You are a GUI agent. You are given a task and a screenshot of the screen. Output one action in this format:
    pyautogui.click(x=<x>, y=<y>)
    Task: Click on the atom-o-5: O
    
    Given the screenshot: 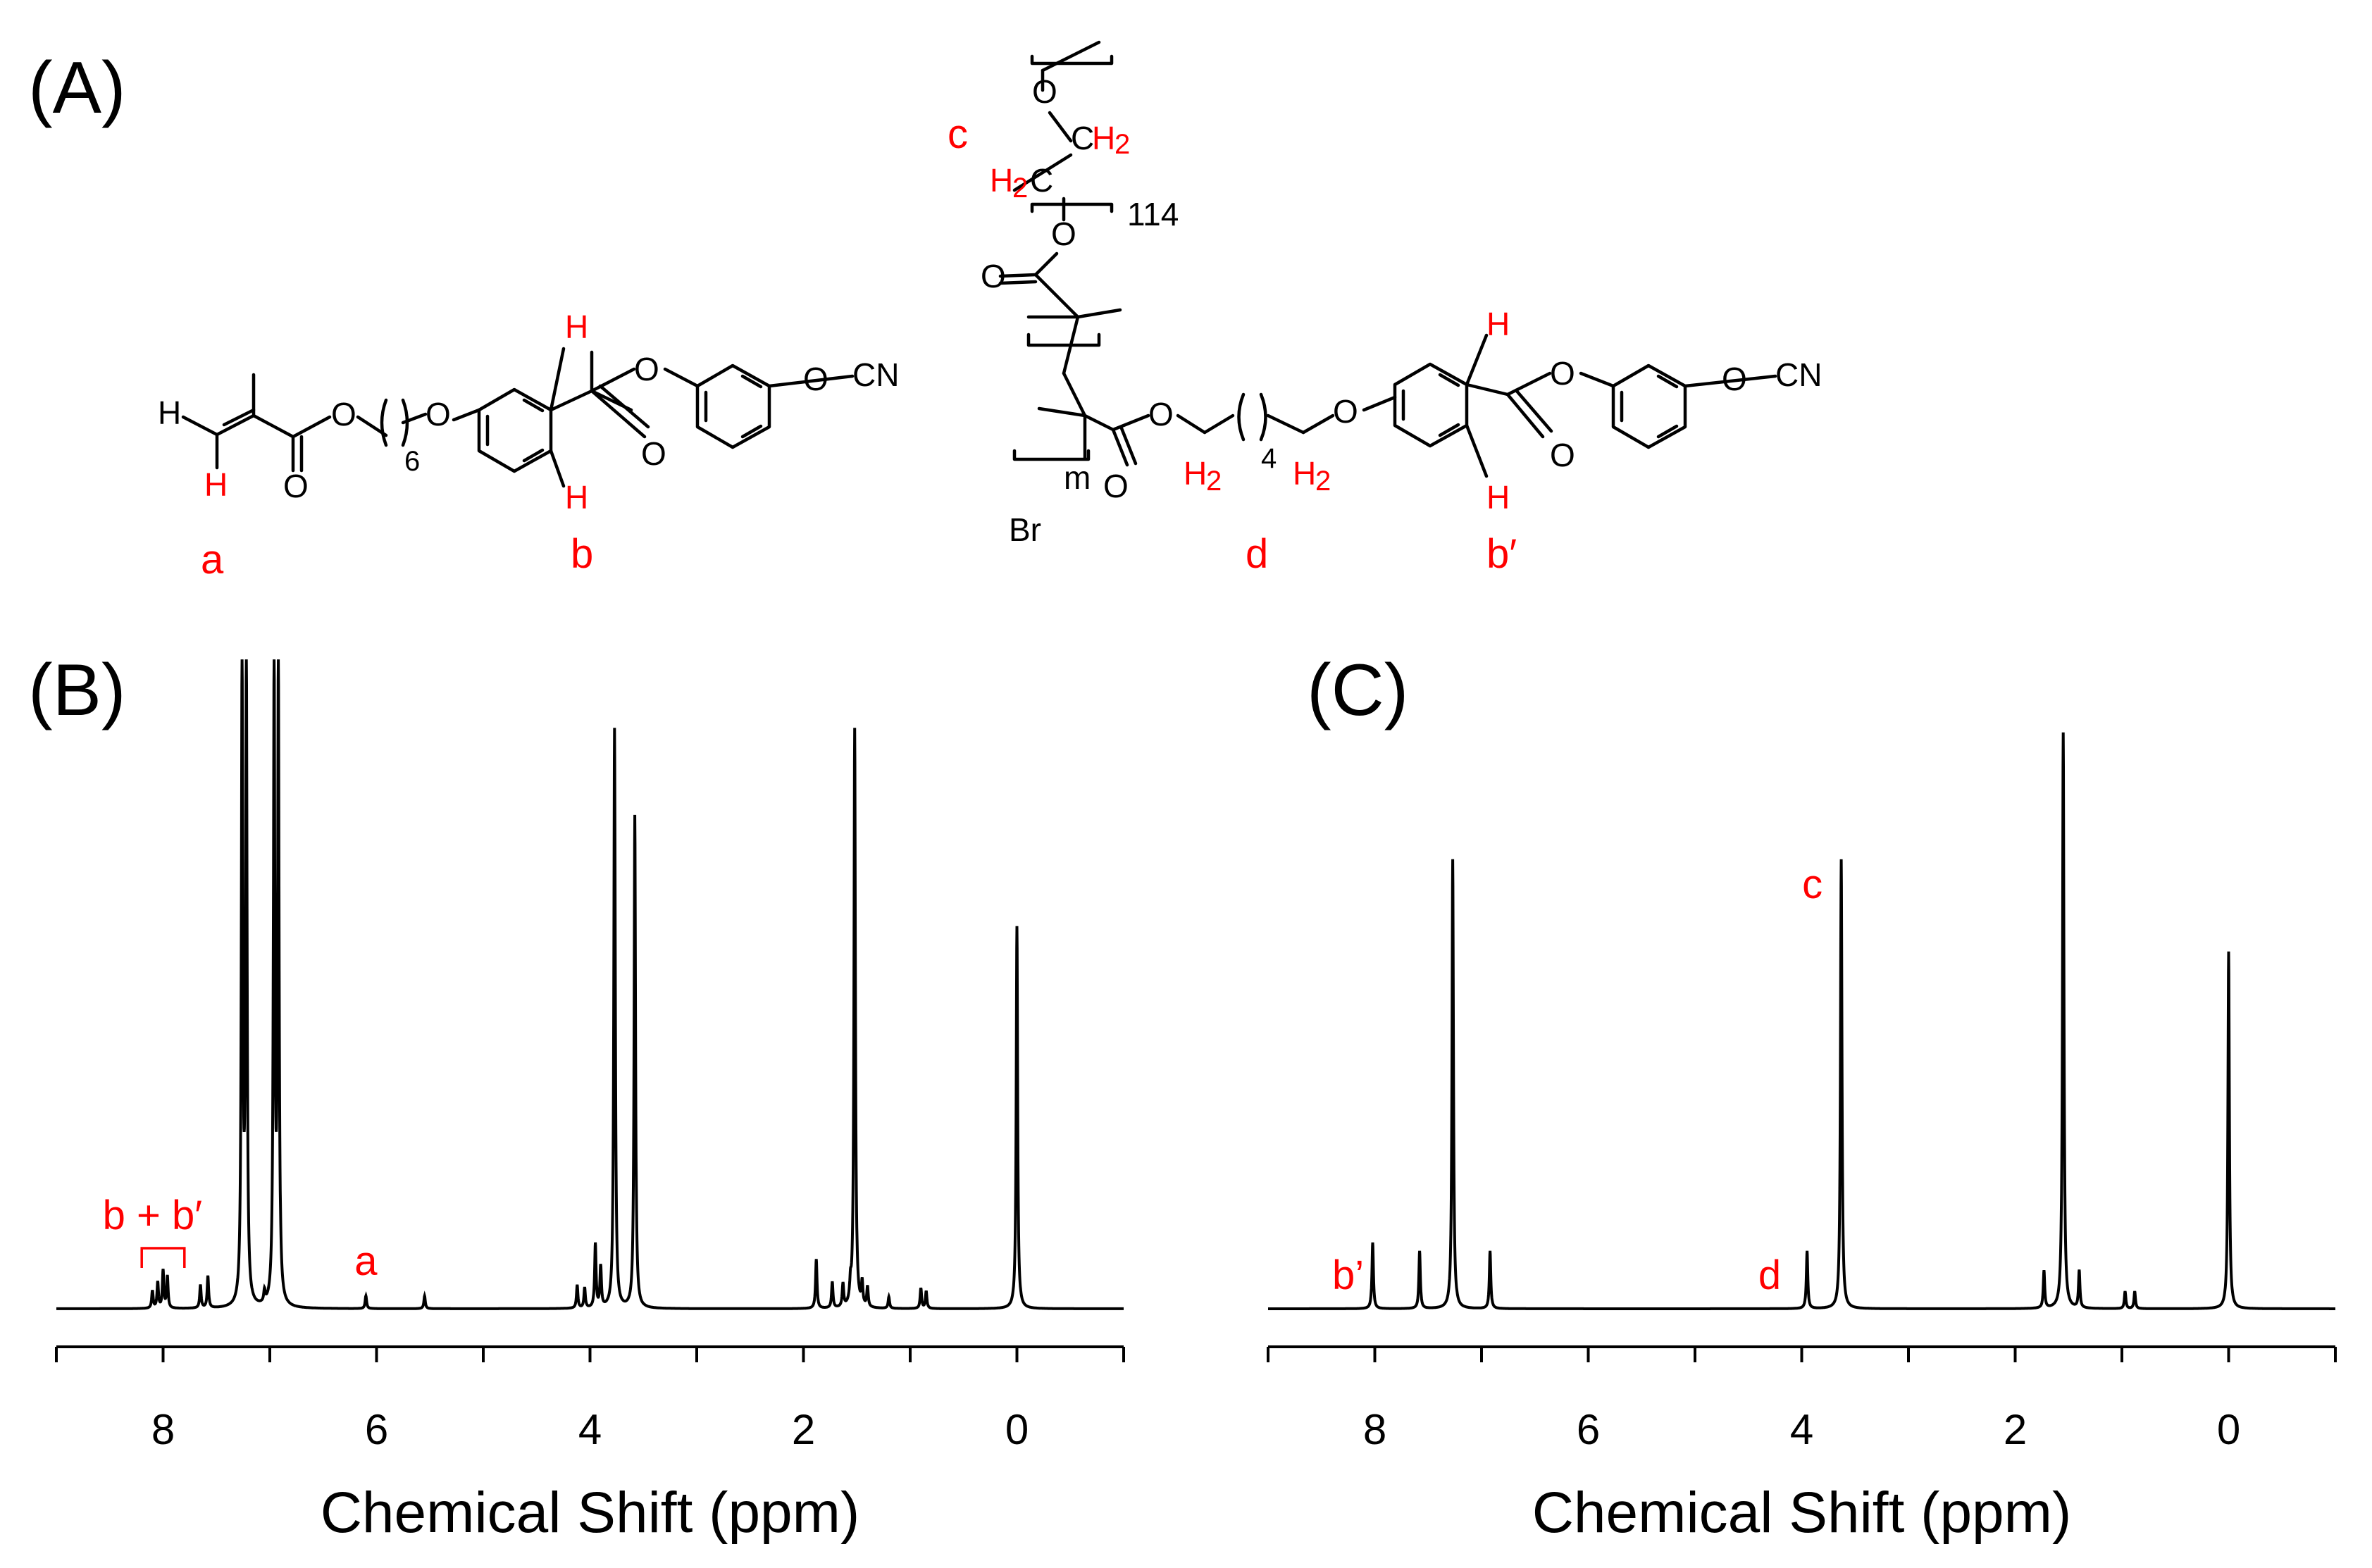 What is the action you would take?
    pyautogui.click(x=653, y=453)
    